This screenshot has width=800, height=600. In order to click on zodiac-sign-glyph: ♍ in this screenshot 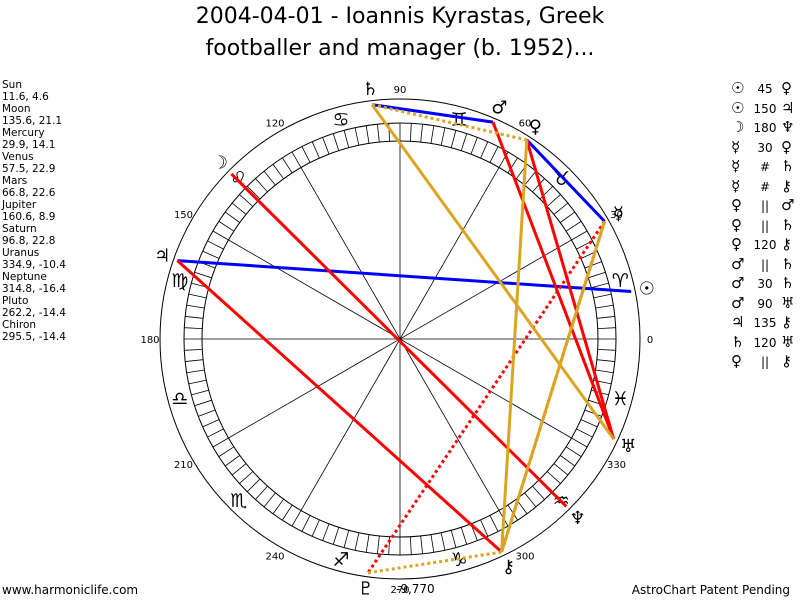, I will do `click(179, 281)`.